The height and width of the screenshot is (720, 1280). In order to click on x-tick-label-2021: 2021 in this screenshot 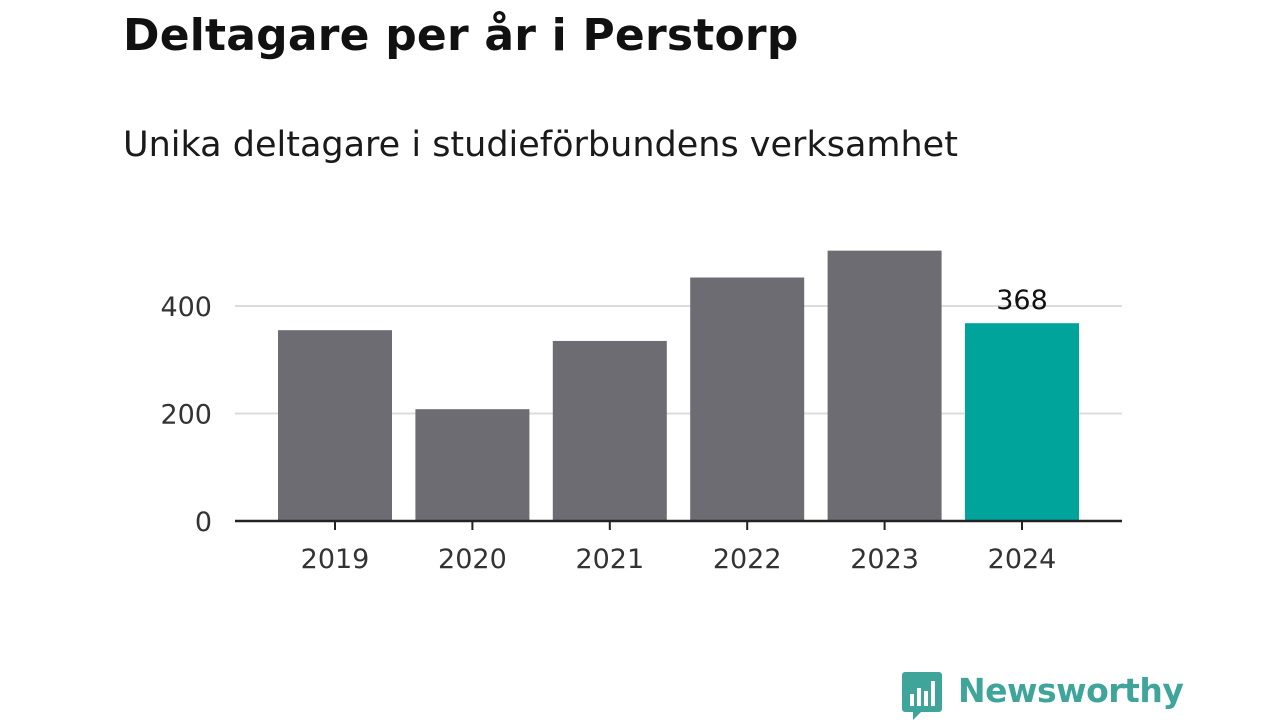, I will do `click(609, 559)`.